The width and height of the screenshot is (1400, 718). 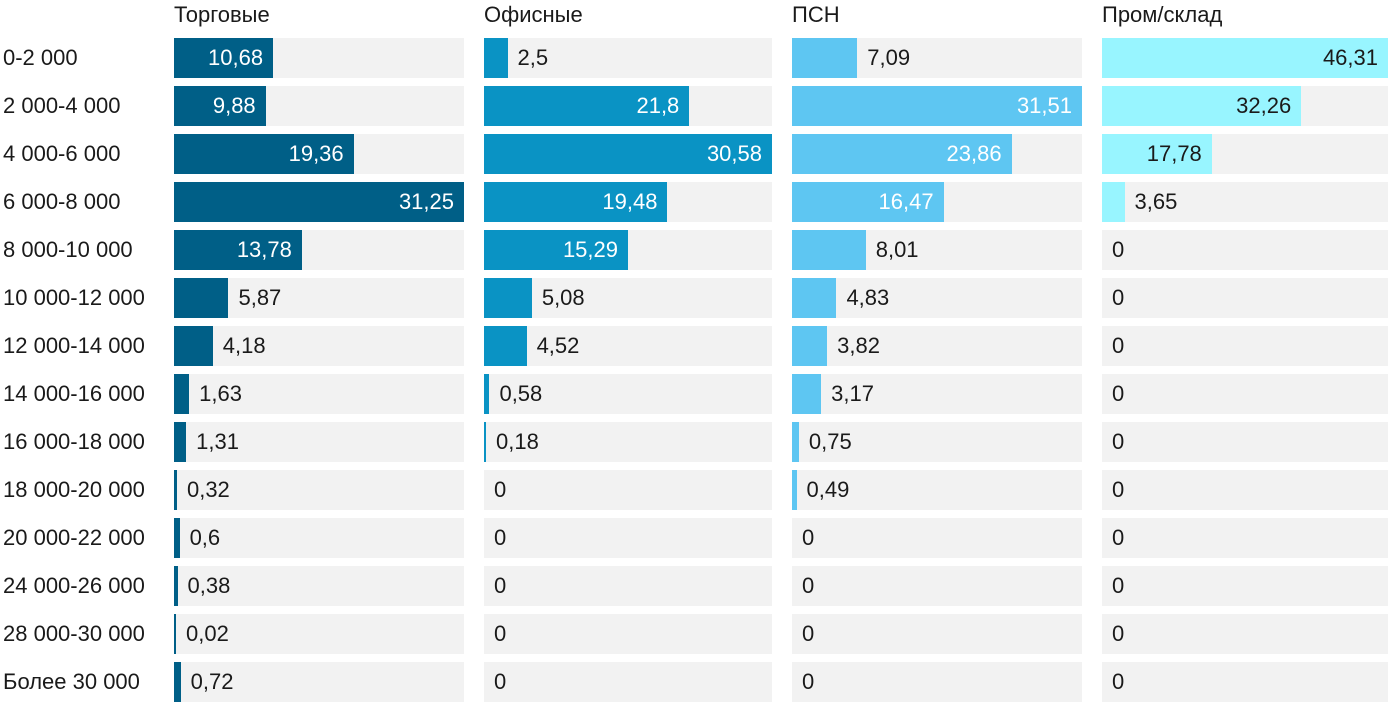 I want to click on data-label: 5,87, so click(x=260, y=297).